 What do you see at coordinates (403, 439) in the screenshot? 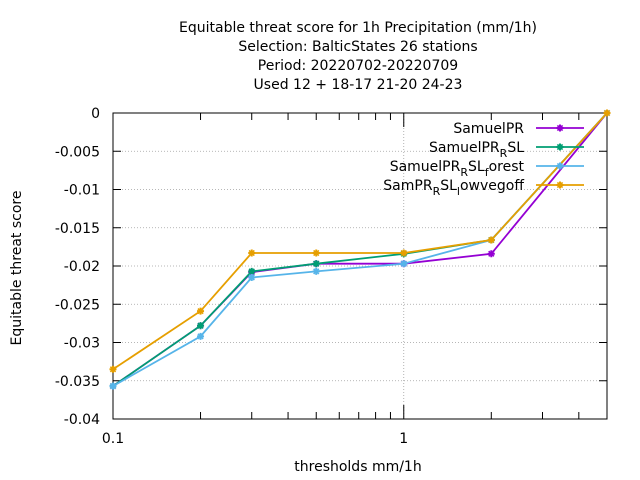
I see `x-tick-label: 1` at bounding box center [403, 439].